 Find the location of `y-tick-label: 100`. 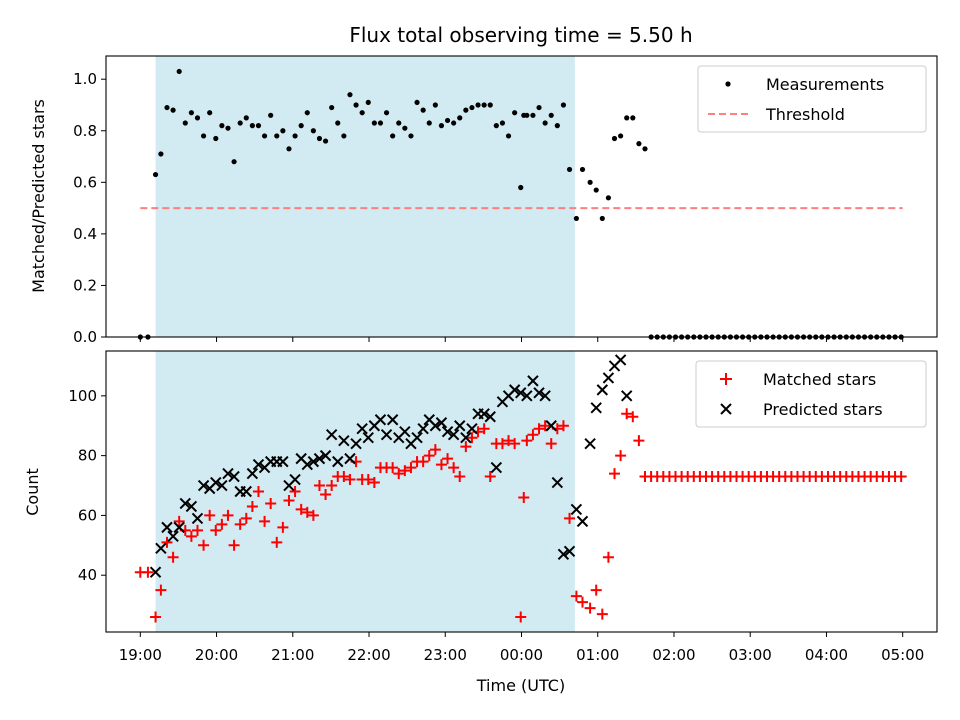

y-tick-label: 100 is located at coordinates (82, 396).